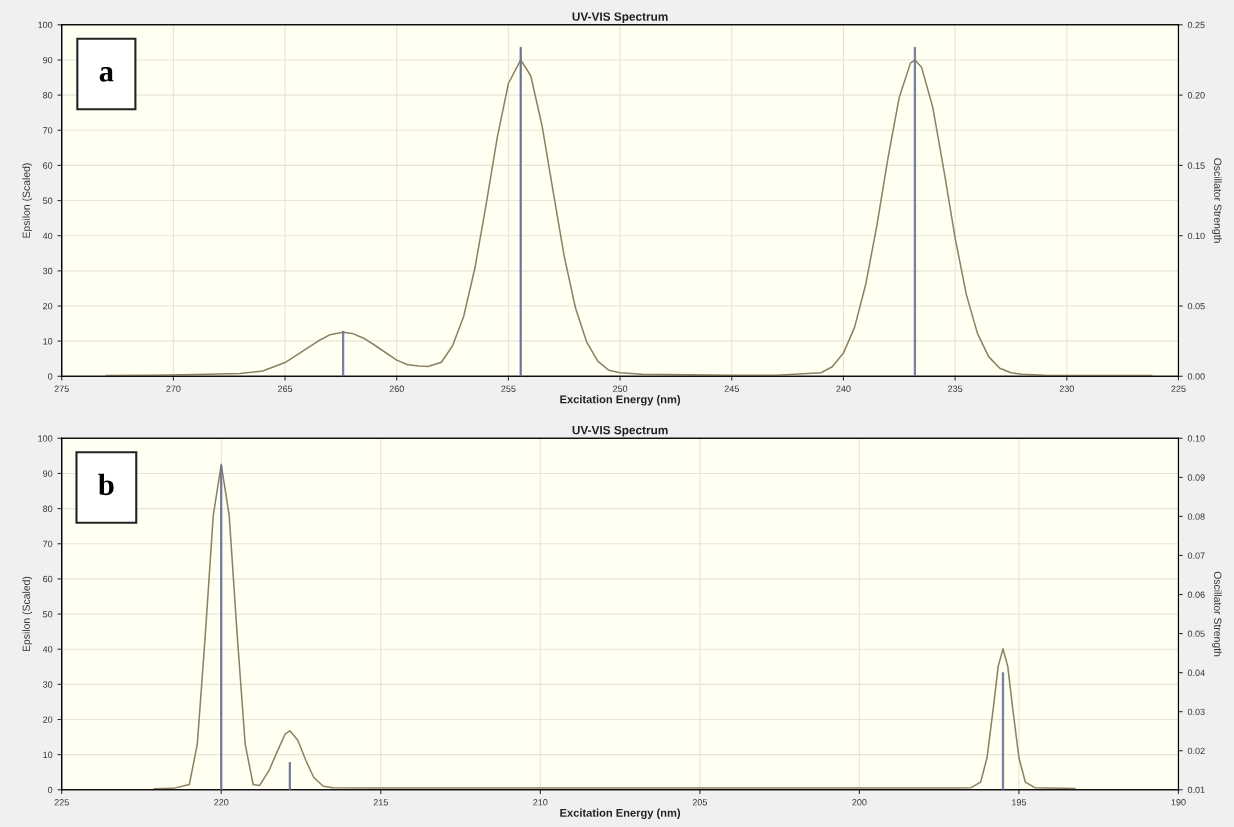 This screenshot has width=1234, height=827. I want to click on y2-tick-label: 0.15, so click(1196, 165).